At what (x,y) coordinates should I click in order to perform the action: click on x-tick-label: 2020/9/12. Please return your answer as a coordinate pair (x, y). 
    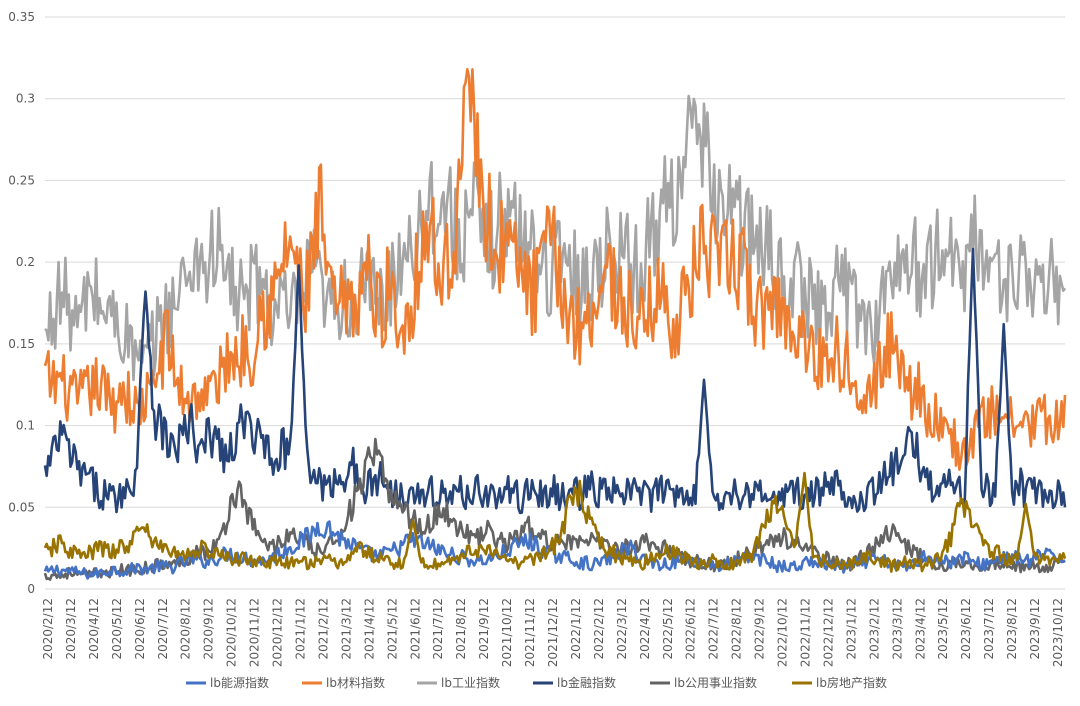
    Looking at the image, I should click on (209, 629).